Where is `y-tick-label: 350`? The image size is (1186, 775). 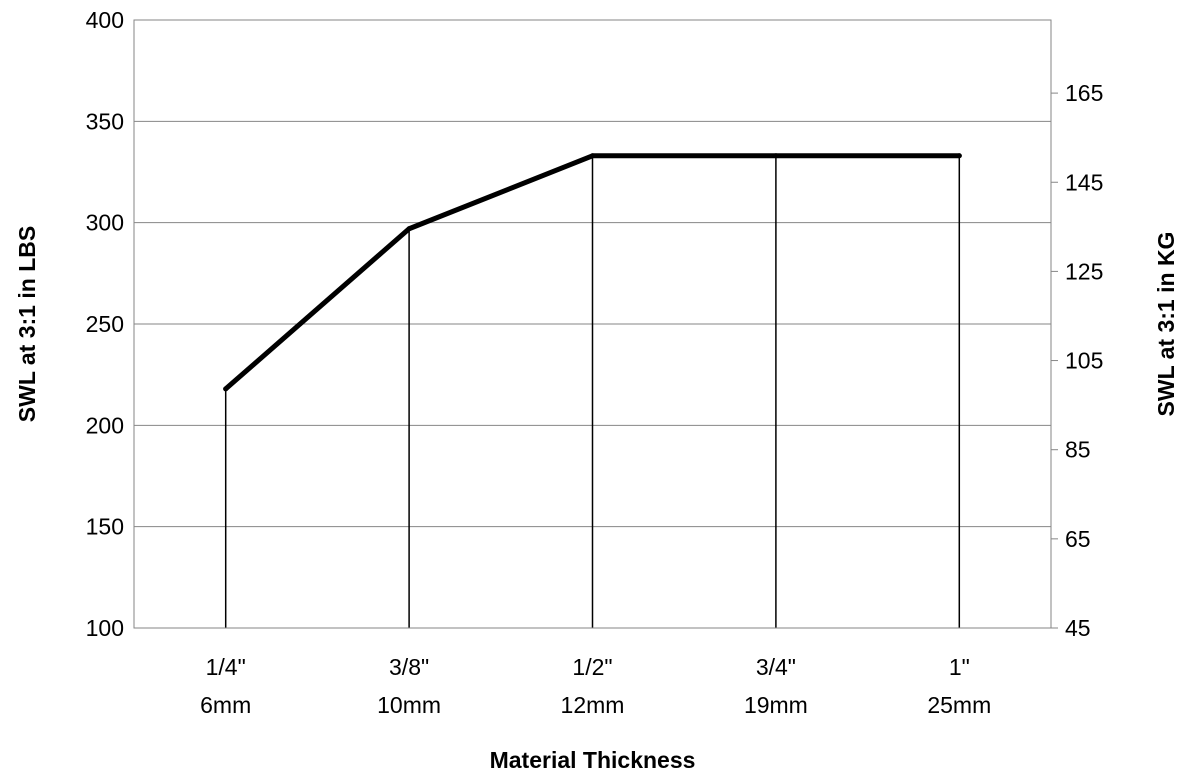
y-tick-label: 350 is located at coordinates (105, 121).